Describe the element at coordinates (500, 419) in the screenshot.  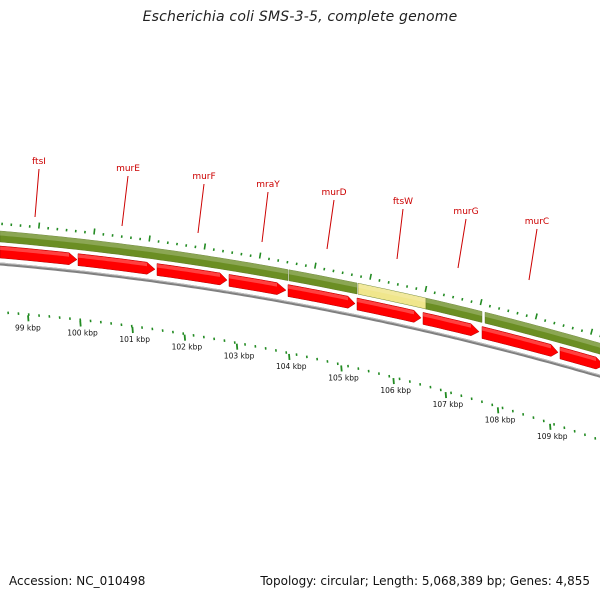
I see `scale-label: 108 kbp` at that location.